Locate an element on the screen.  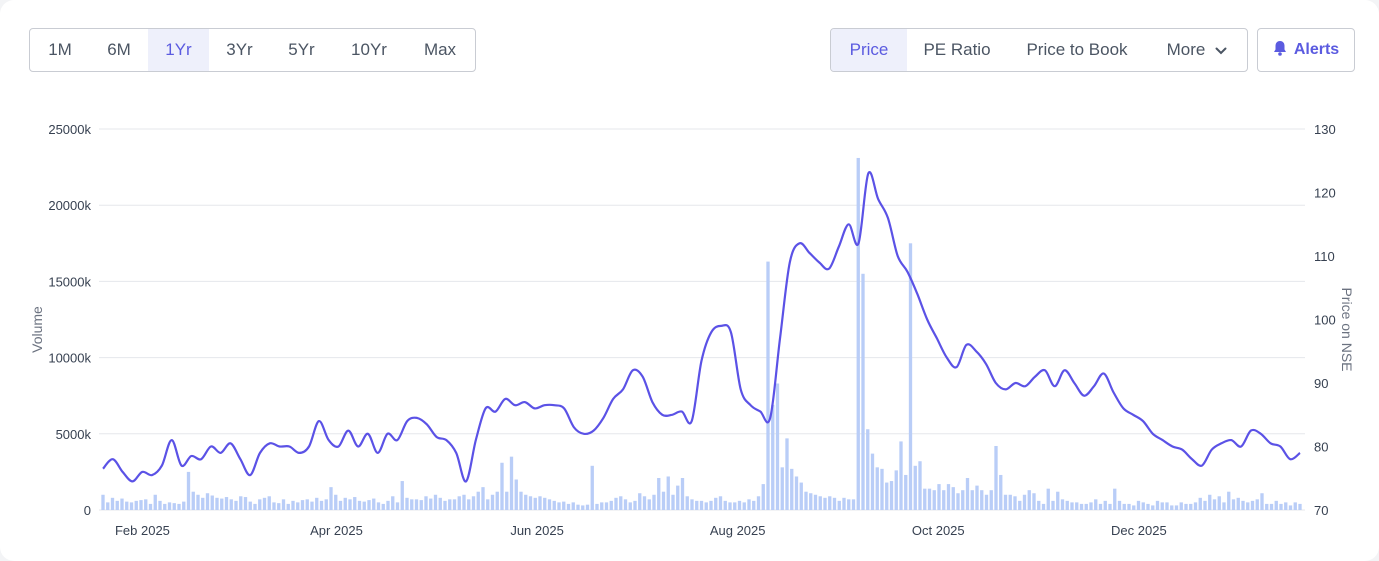
tab-1yr: 1Yr is located at coordinates (178, 50).